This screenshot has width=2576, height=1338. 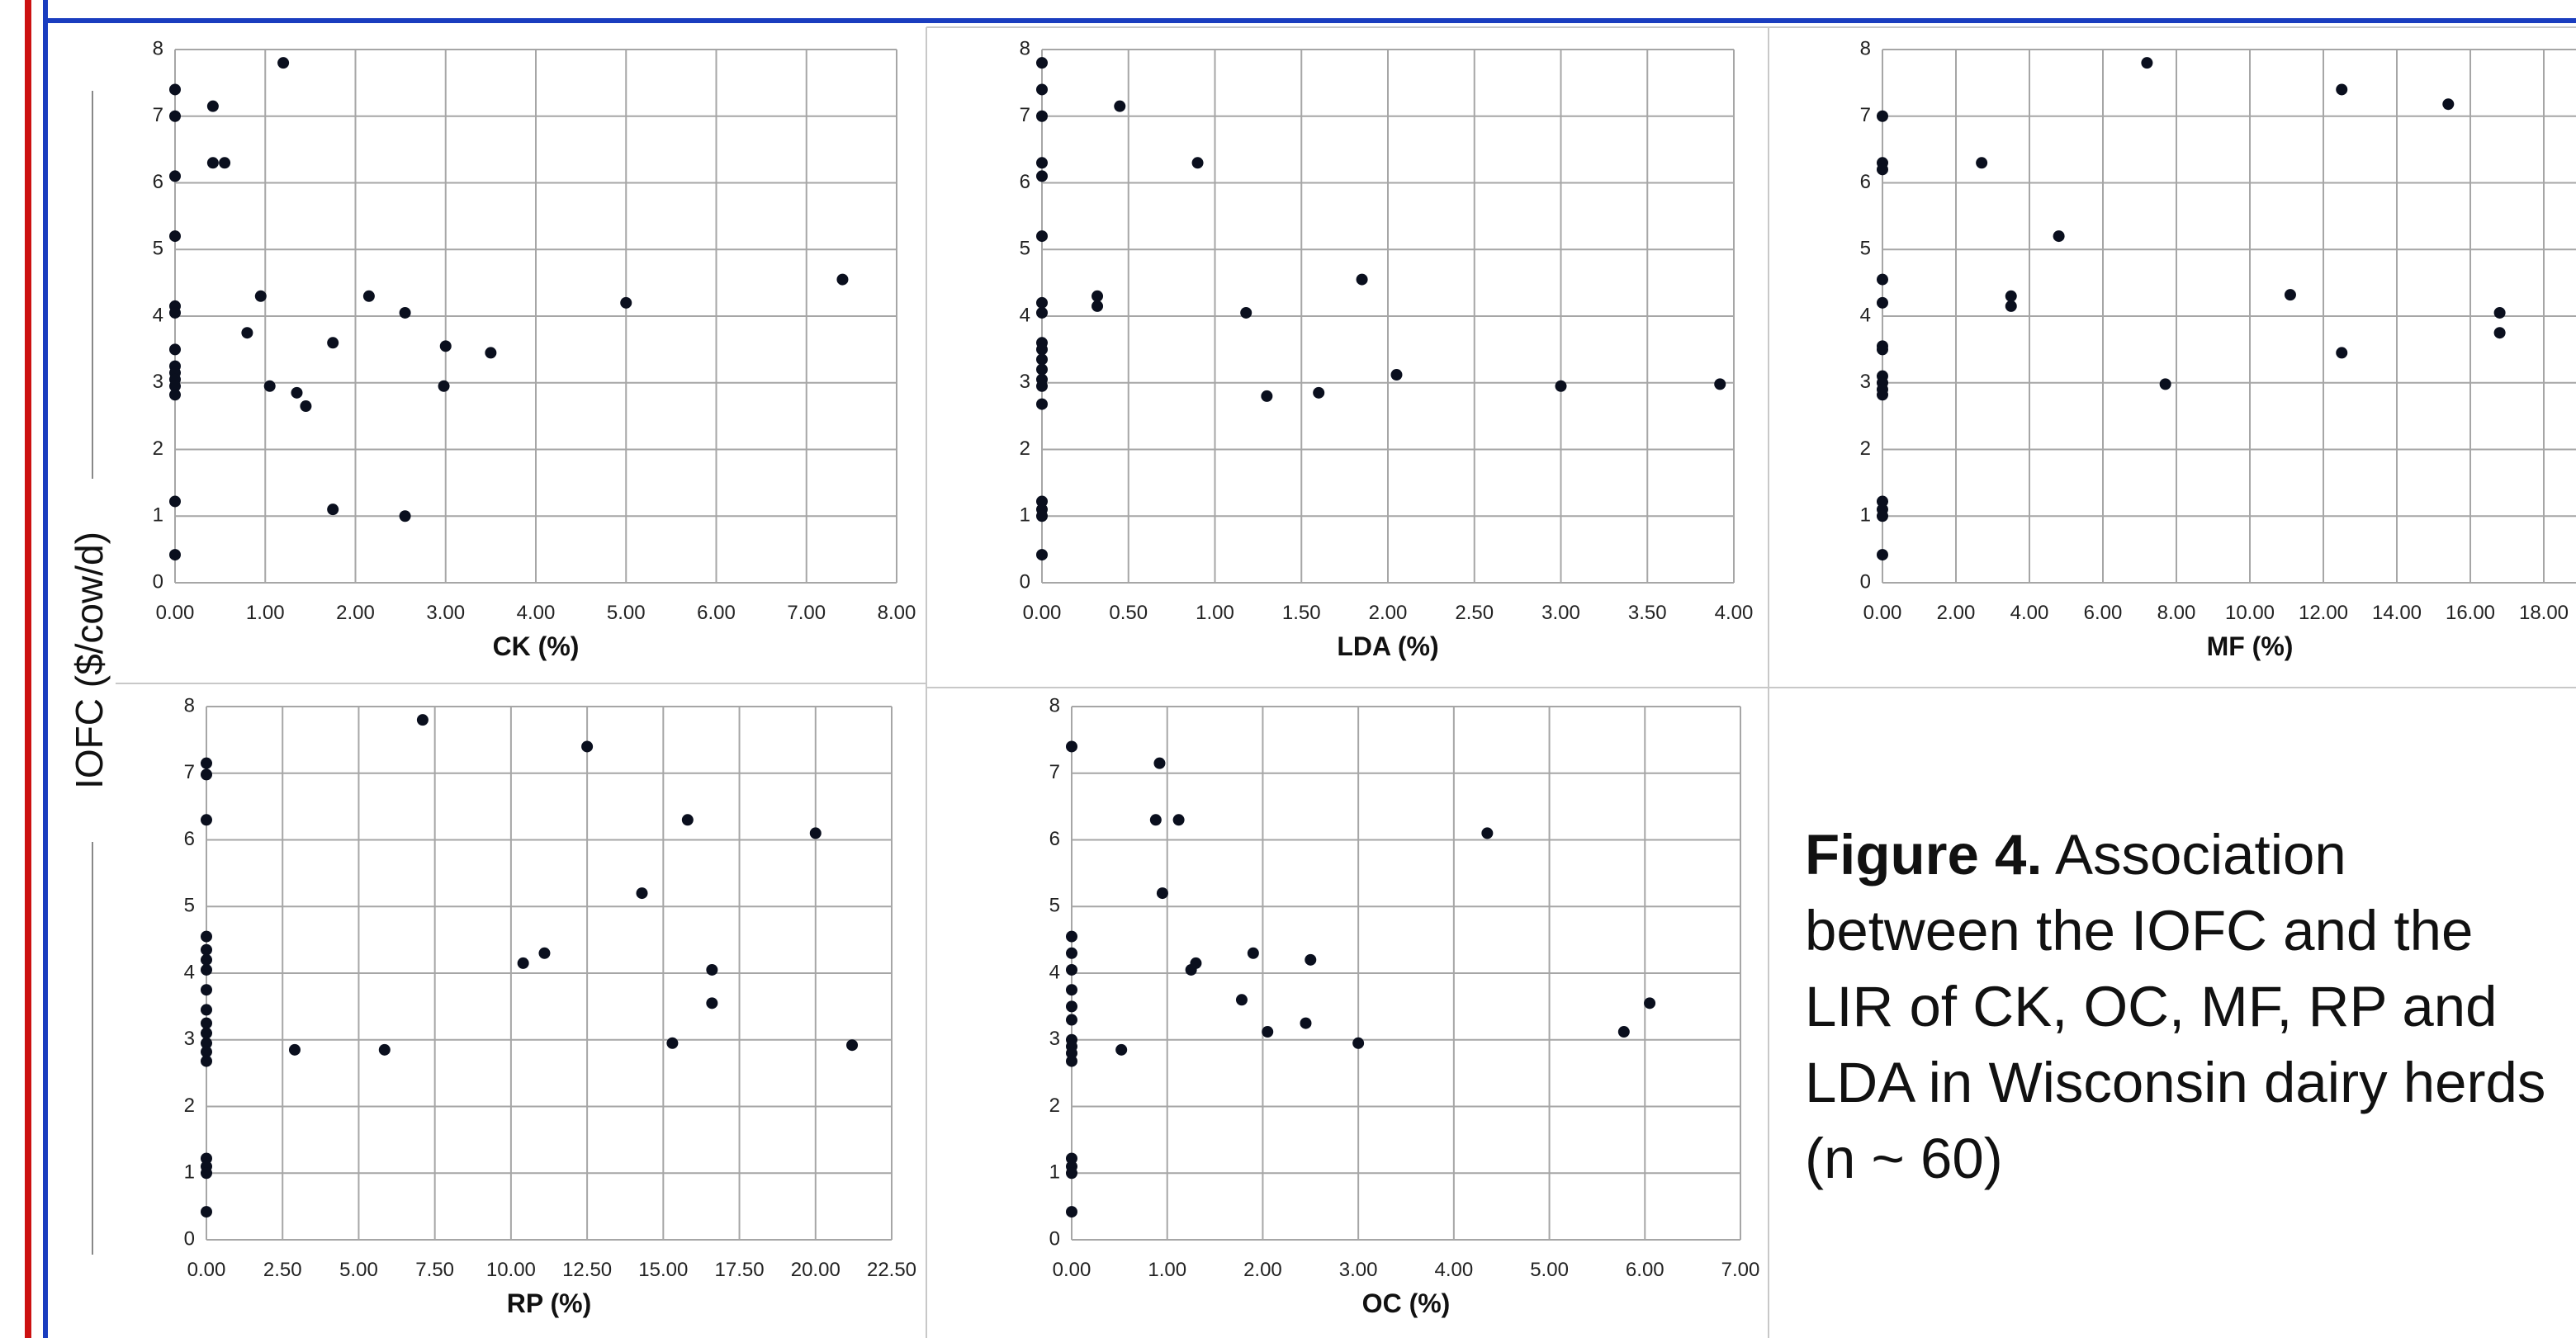 What do you see at coordinates (536, 646) in the screenshot?
I see `x-axis-label: CK (%)` at bounding box center [536, 646].